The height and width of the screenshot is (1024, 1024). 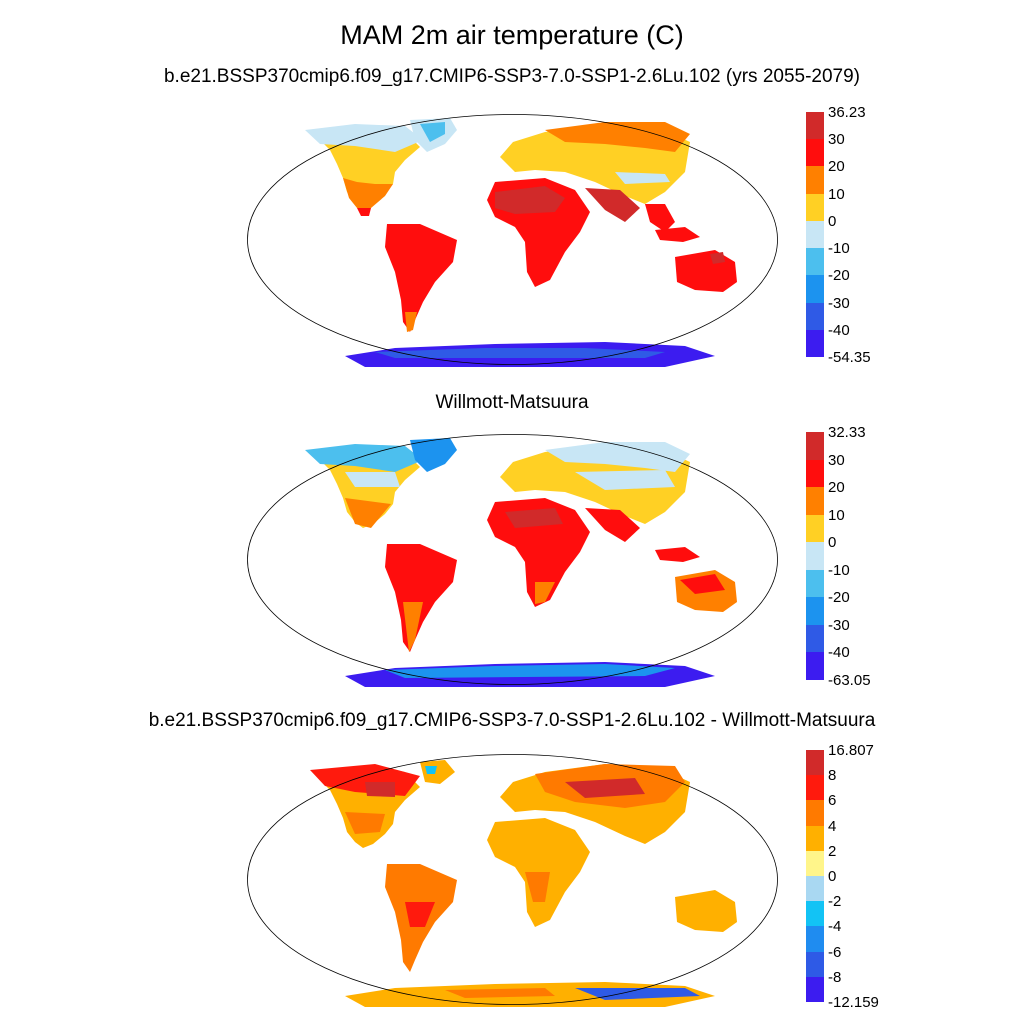 What do you see at coordinates (835, 952) in the screenshot?
I see `colorbar-label: -6` at bounding box center [835, 952].